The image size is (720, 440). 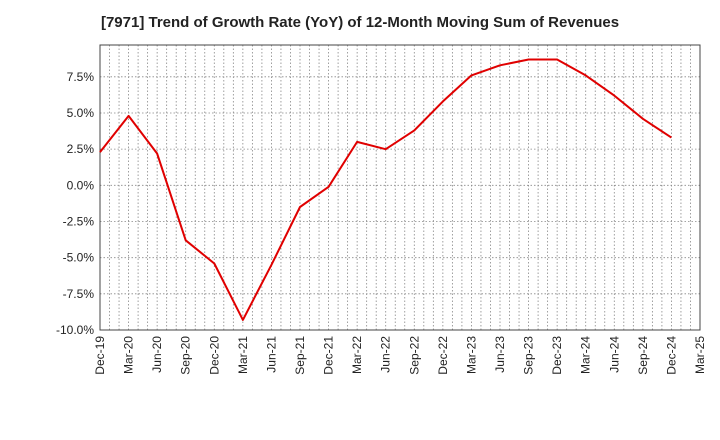 What do you see at coordinates (243, 355) in the screenshot?
I see `x-tick-label: Mar-21` at bounding box center [243, 355].